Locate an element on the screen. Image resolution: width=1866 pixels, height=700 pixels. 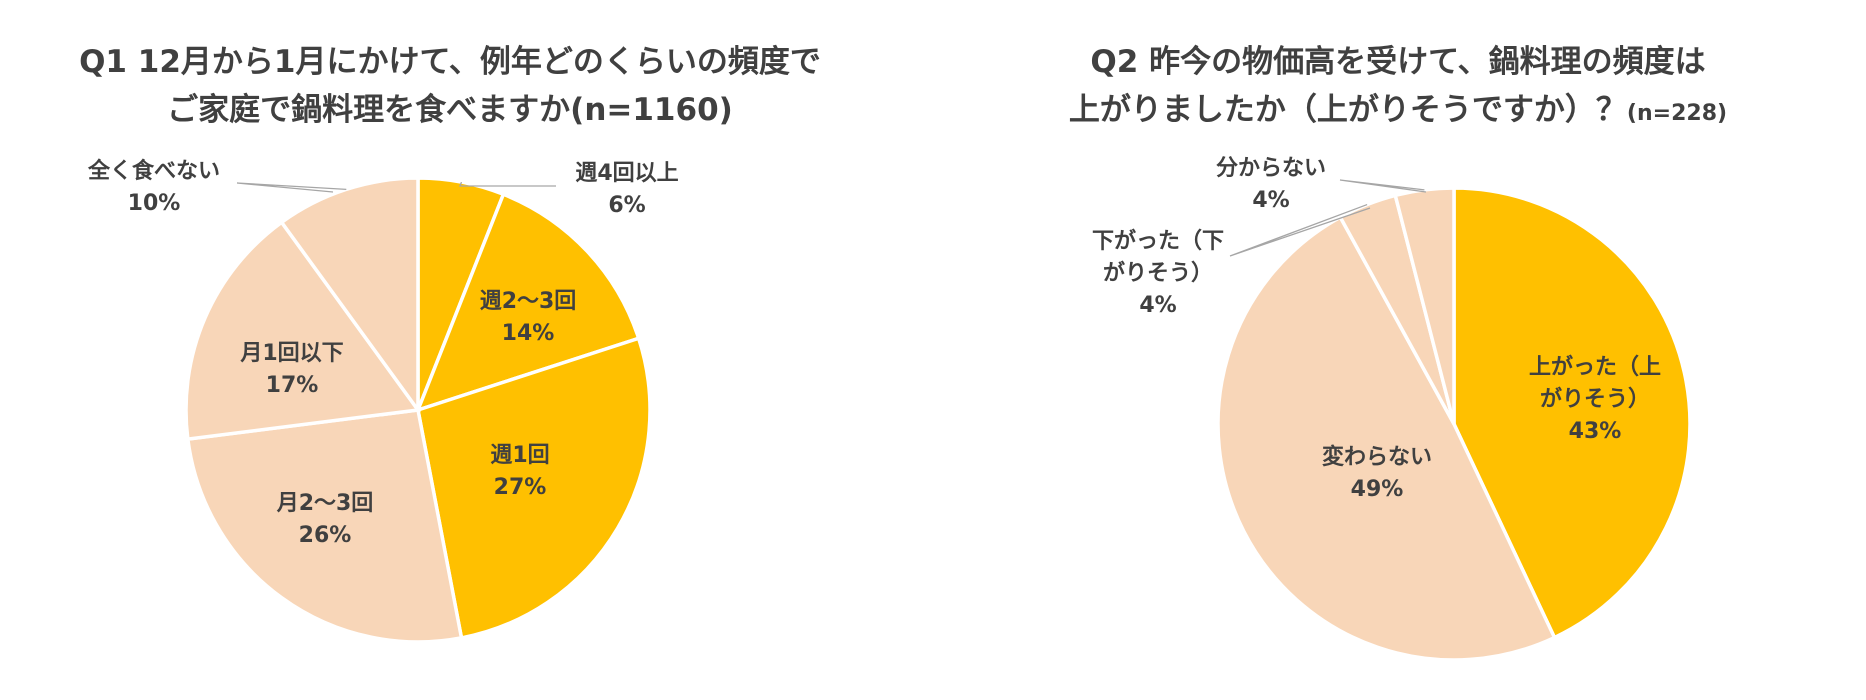
chart2-slice-category-1: 変わらない is located at coordinates (1377, 457).